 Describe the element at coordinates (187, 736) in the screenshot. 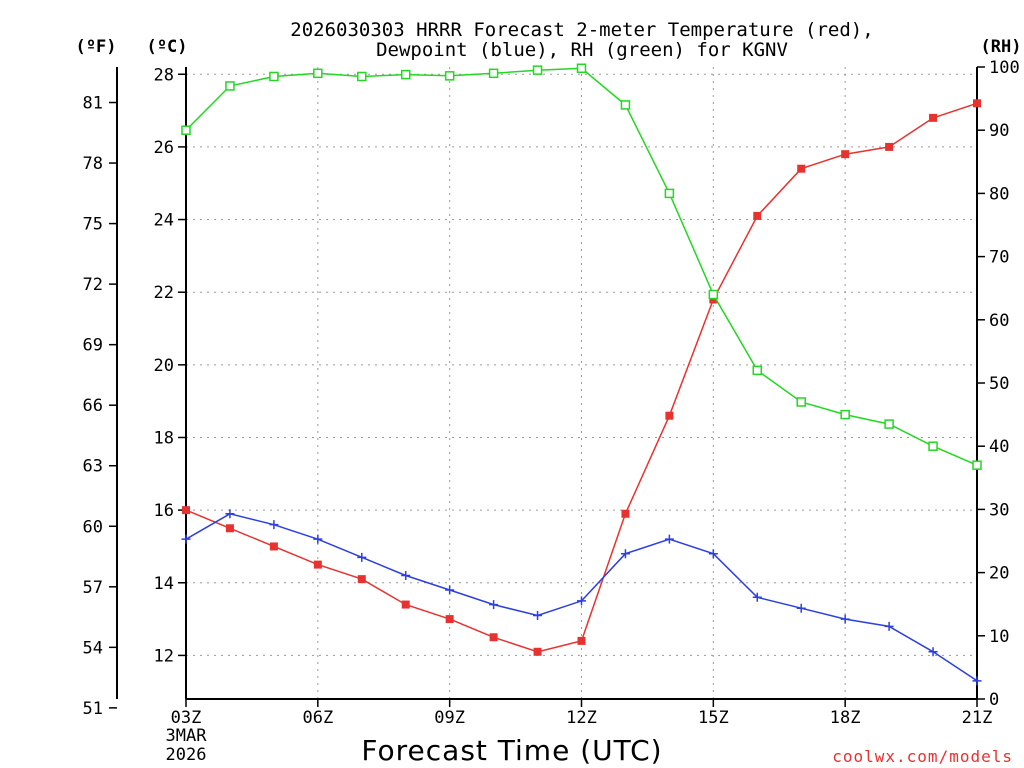

I see `date-month-label: 3MAR` at that location.